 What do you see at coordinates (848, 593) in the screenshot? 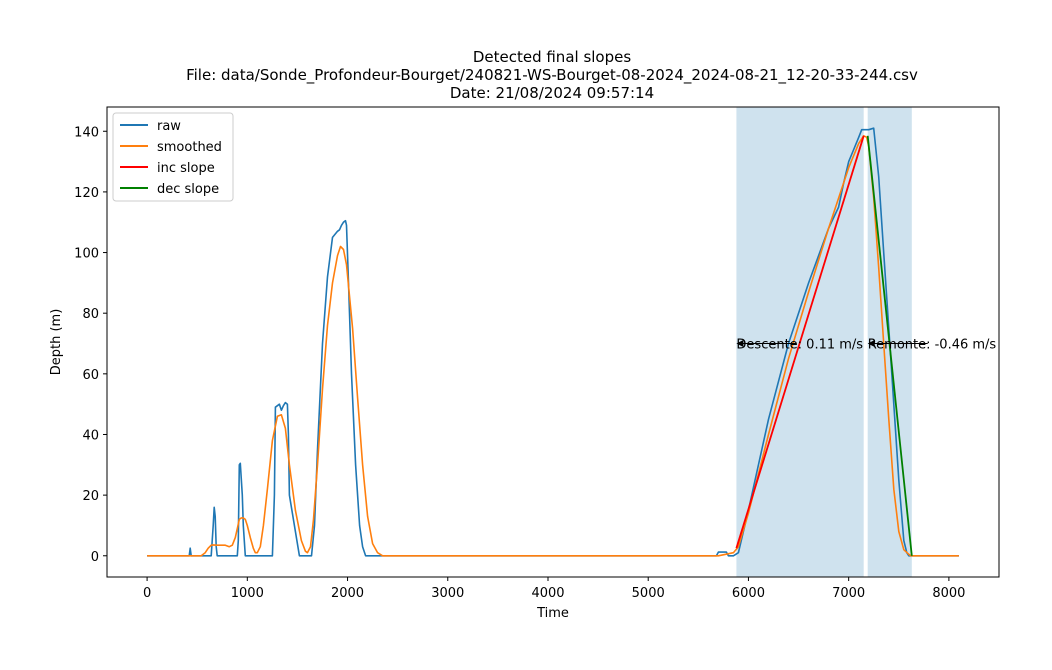
I see `x-tick-label: 7000` at bounding box center [848, 593].